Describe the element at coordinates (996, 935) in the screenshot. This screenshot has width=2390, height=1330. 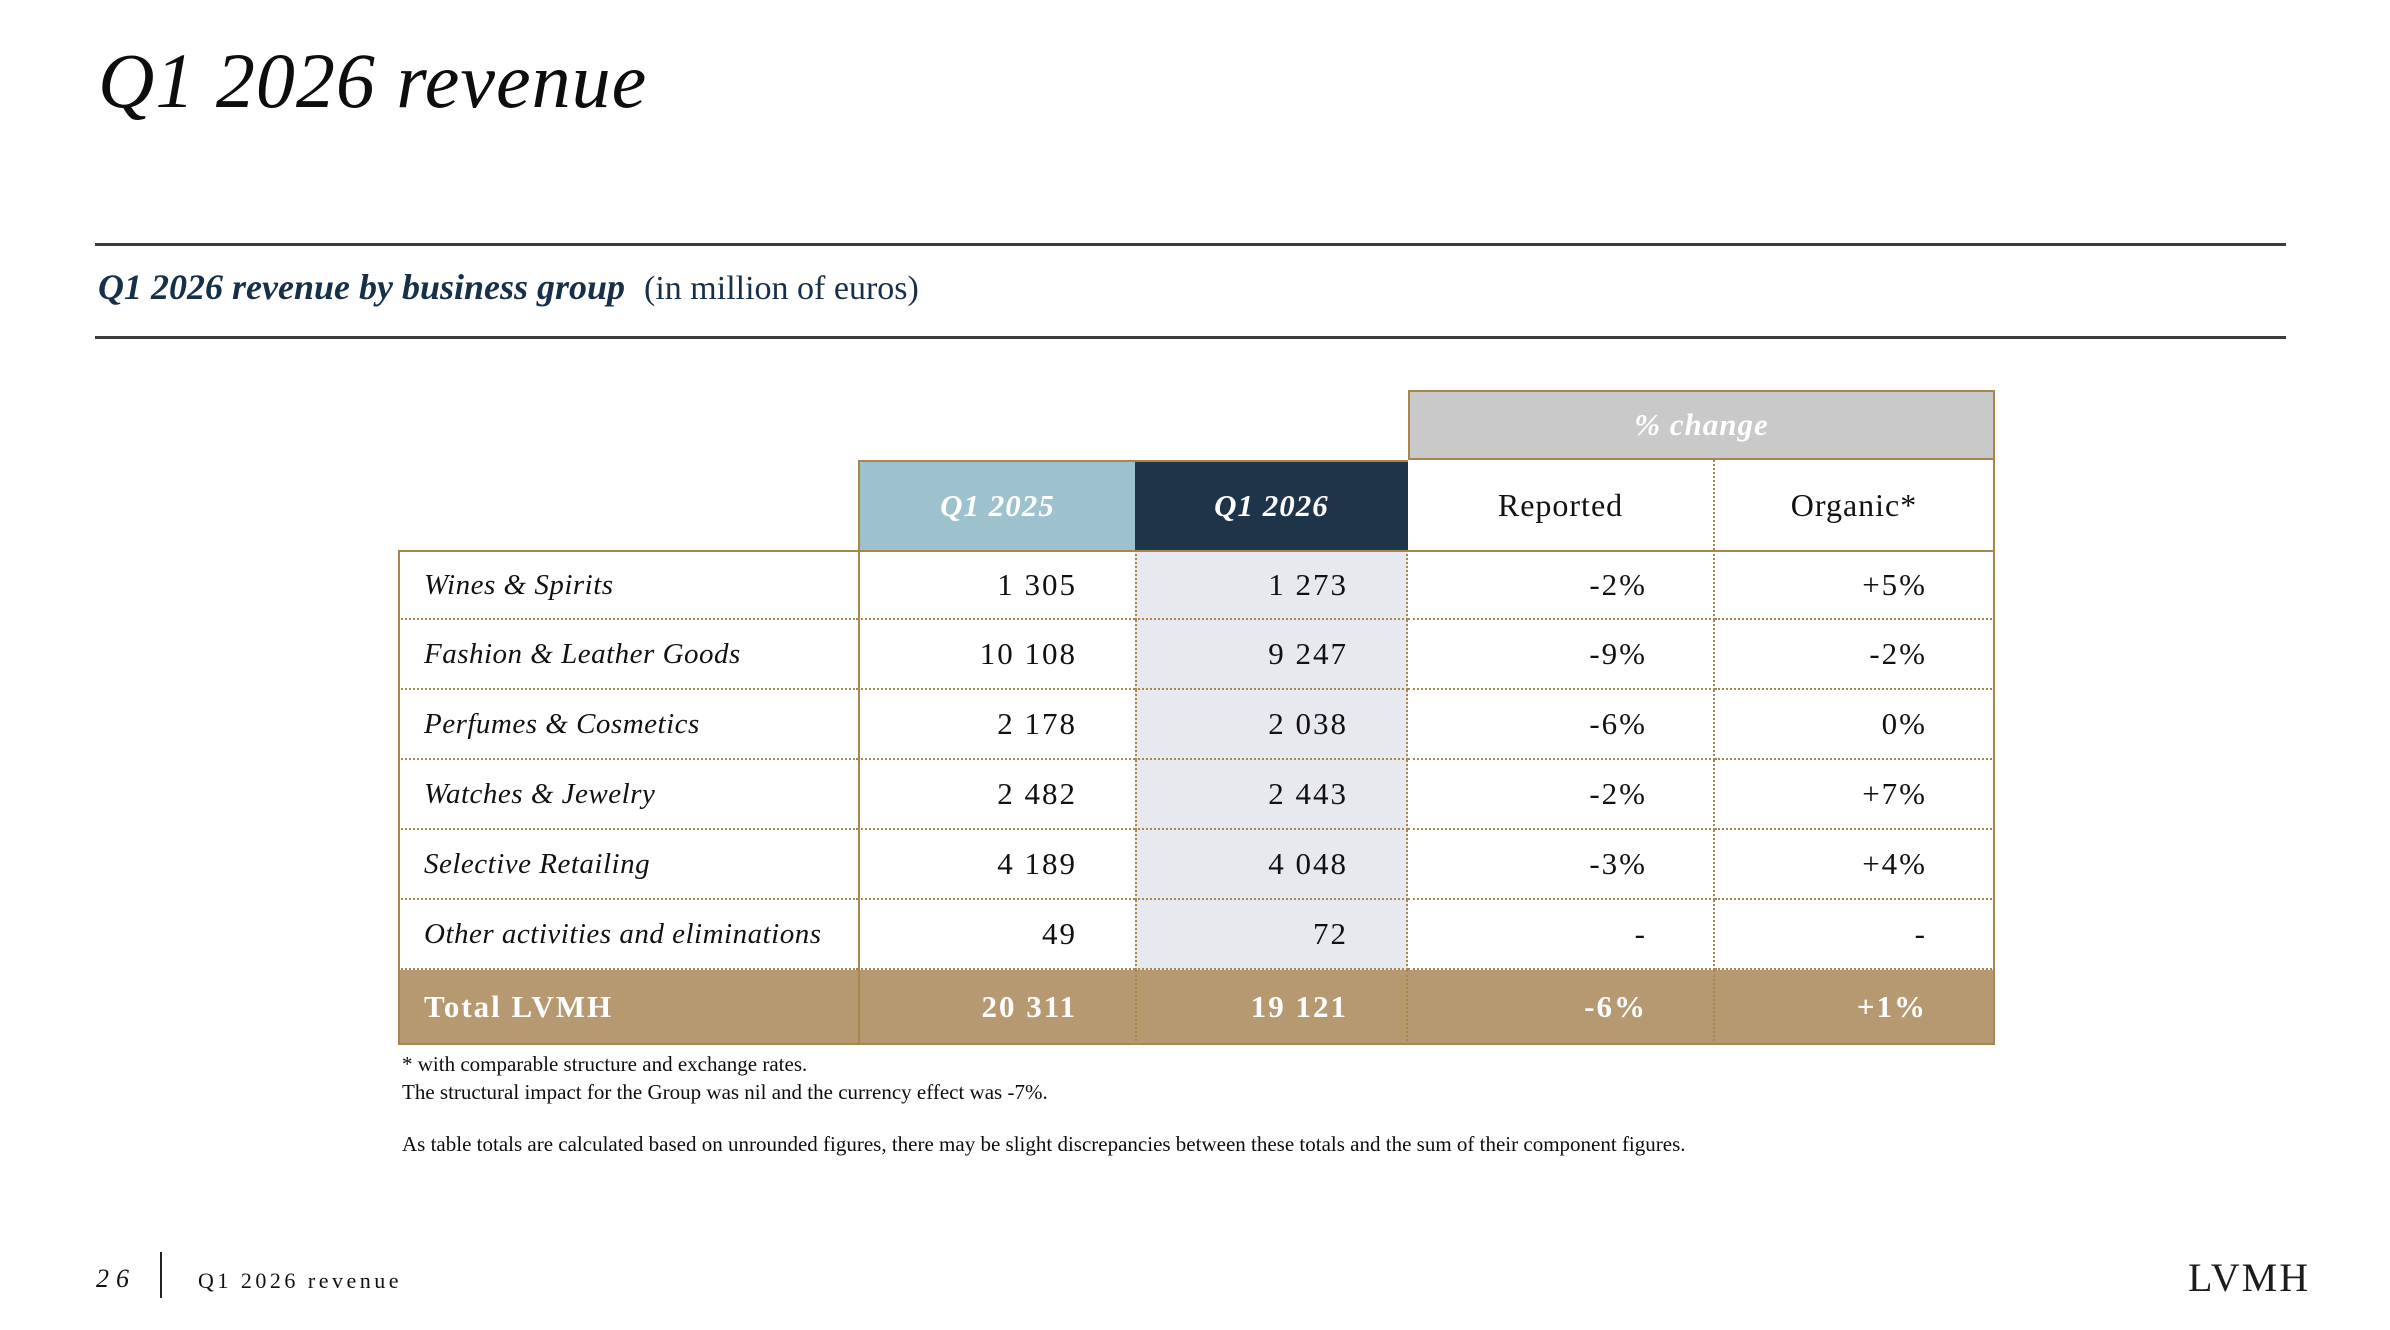
I see `value-q1-2025: 49` at that location.